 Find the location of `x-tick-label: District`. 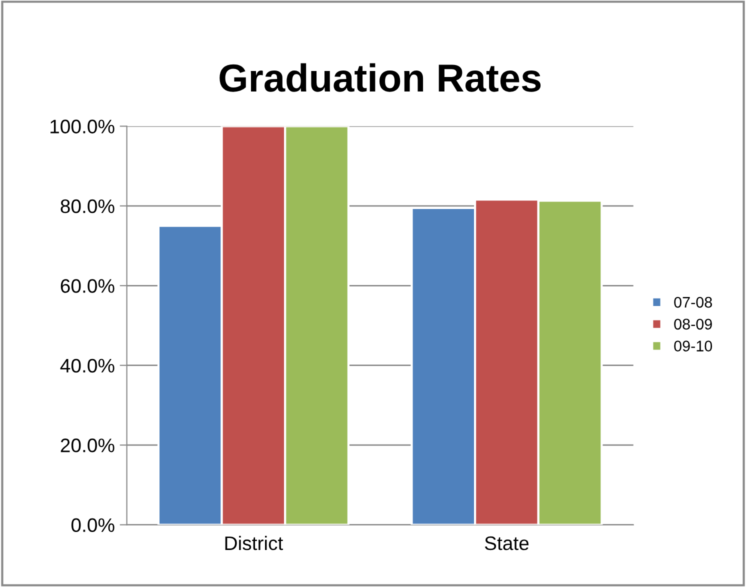

x-tick-label: District is located at coordinates (254, 543).